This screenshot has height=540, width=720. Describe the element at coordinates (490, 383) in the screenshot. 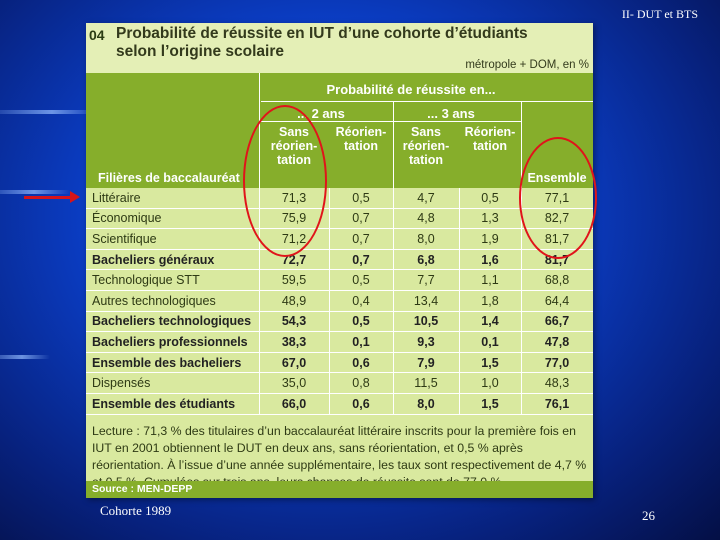

I see `cell-value: 1,0` at that location.